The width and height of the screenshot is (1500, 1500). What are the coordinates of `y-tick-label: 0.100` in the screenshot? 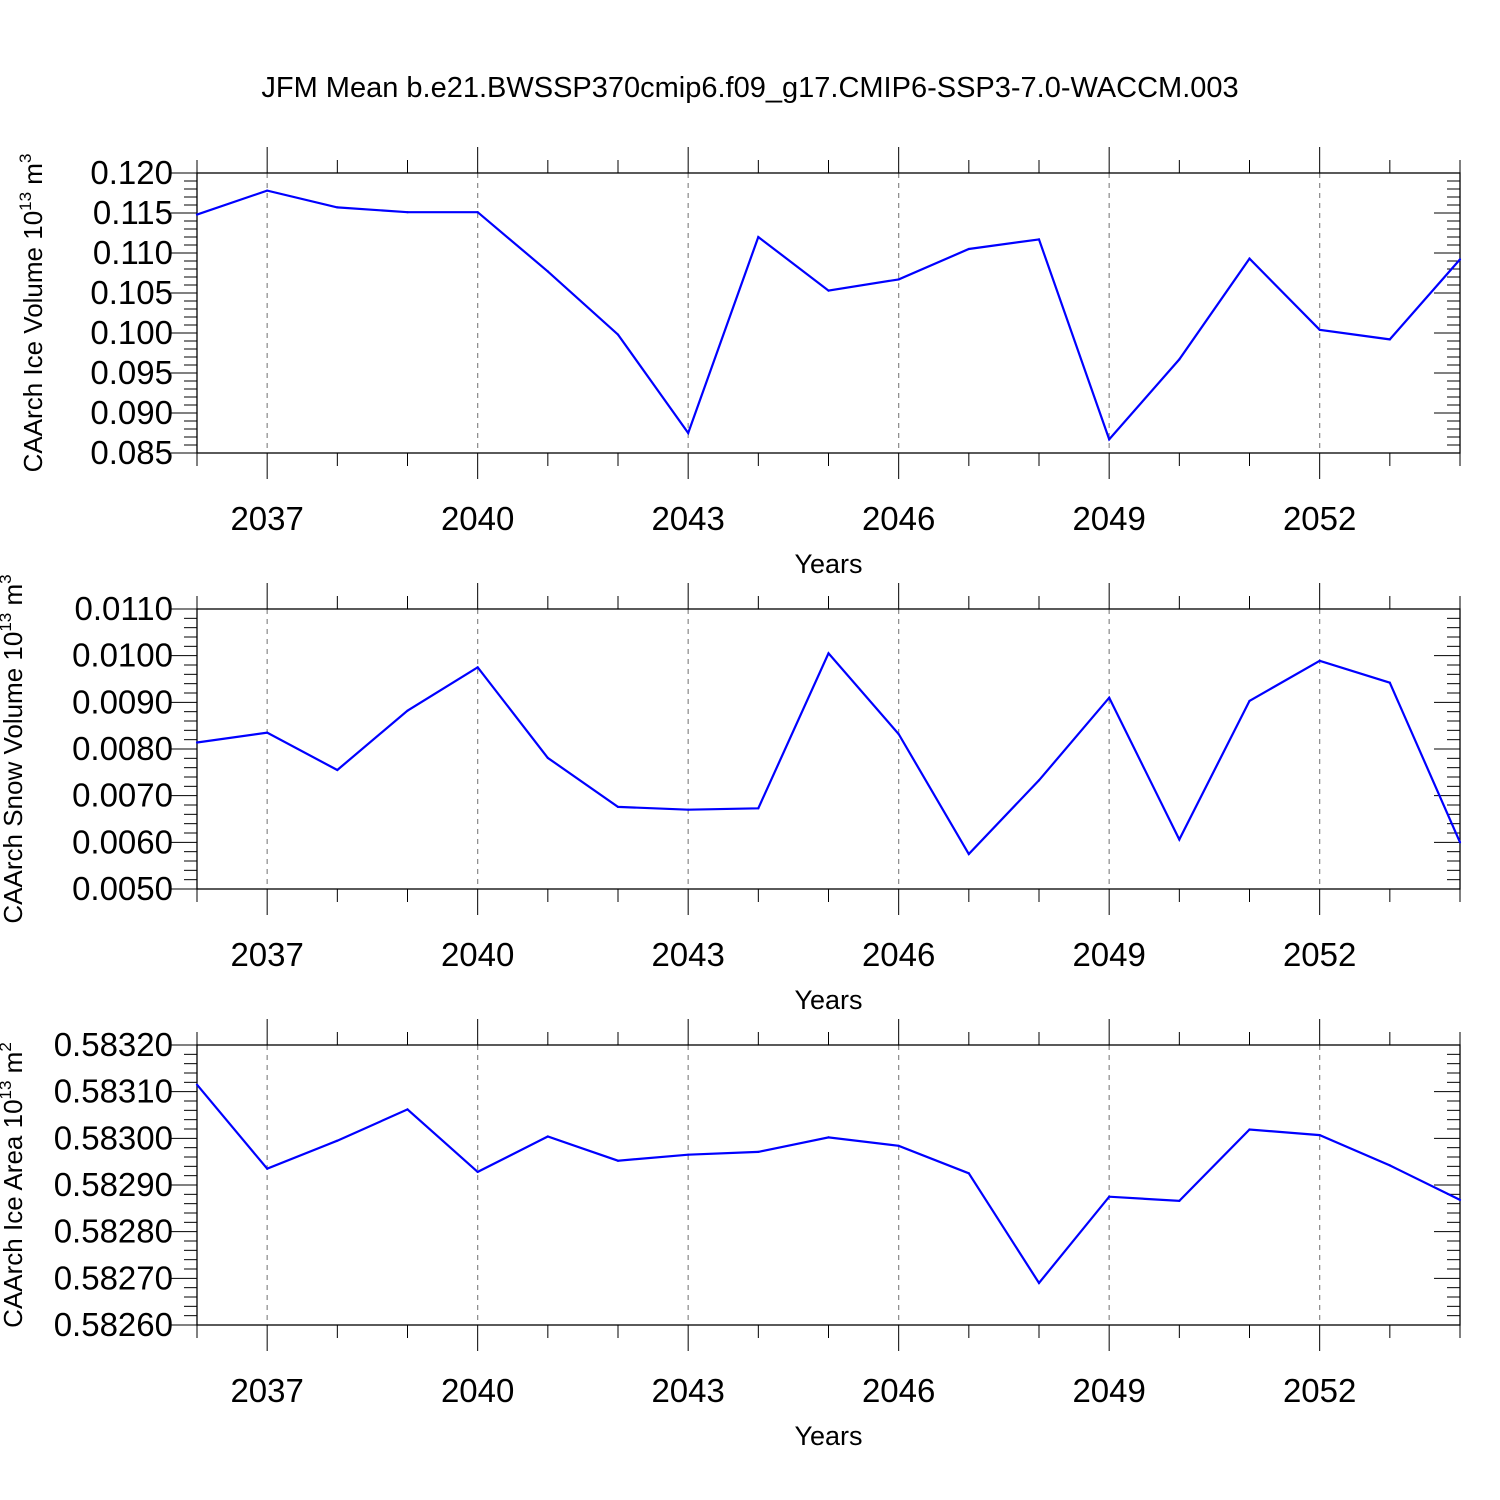 It's located at (131, 332).